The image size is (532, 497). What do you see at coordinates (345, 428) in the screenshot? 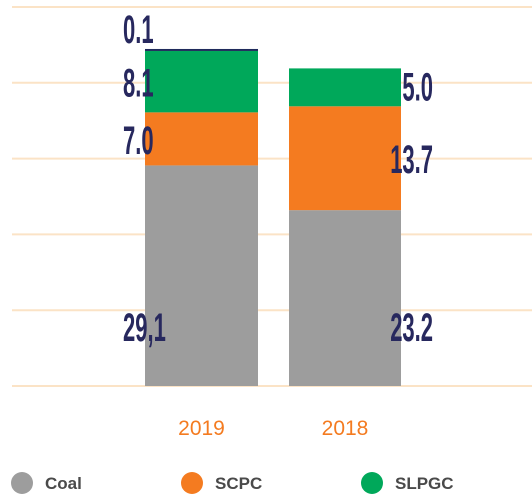
I see `x-tick-label: 2018` at bounding box center [345, 428].